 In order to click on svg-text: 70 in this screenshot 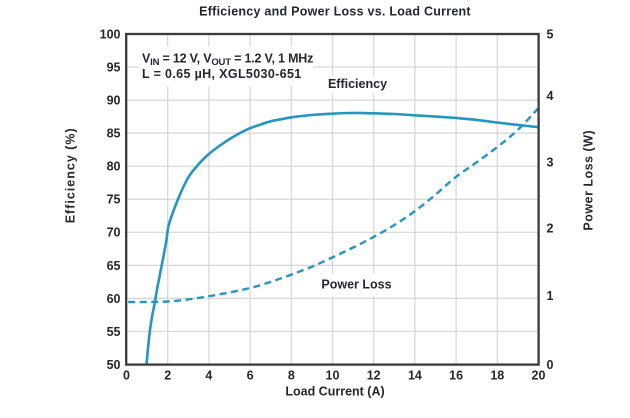, I will do `click(114, 233)`.